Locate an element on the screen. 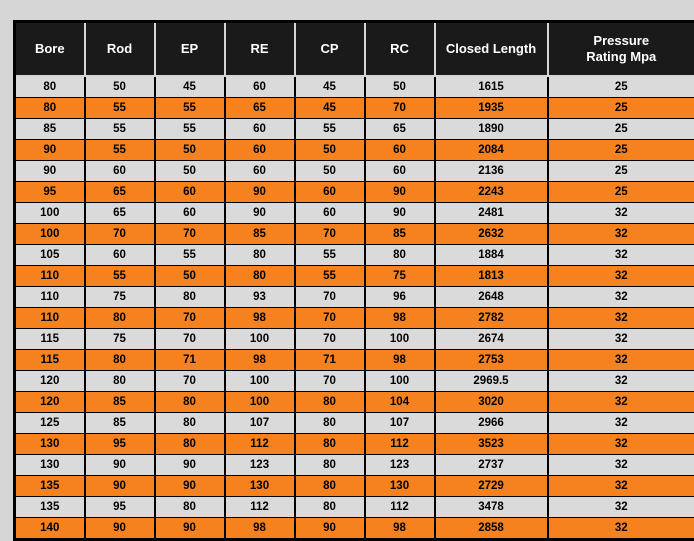 The image size is (694, 541). table-cell: 2737 is located at coordinates (491, 465).